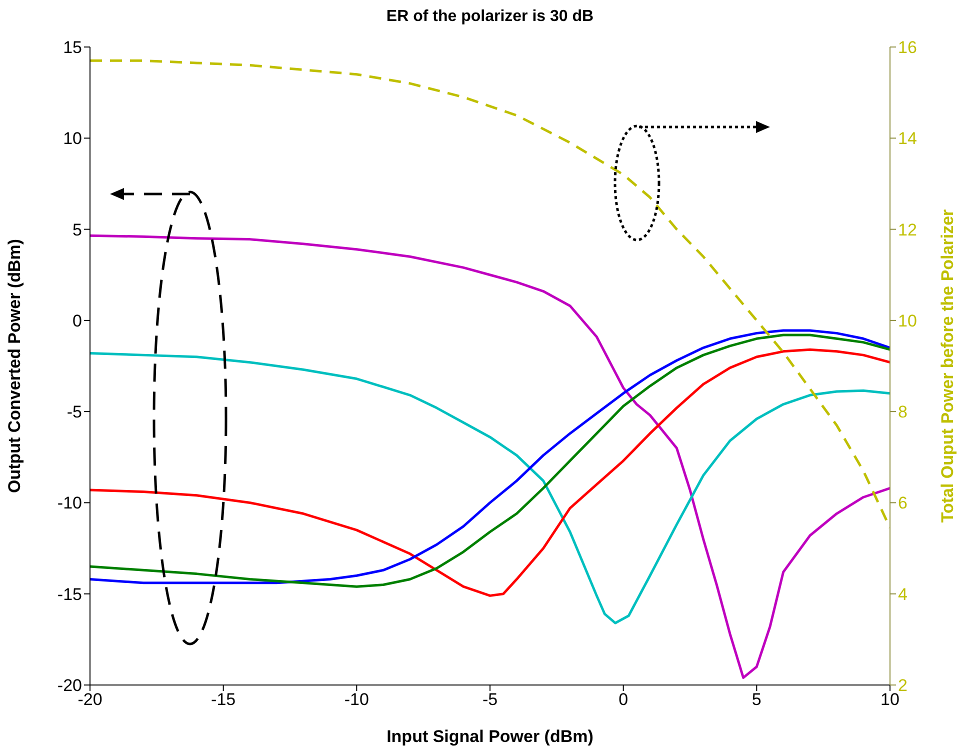 This screenshot has height=748, width=959. What do you see at coordinates (356, 700) in the screenshot?
I see `x-tick-label: -10` at bounding box center [356, 700].